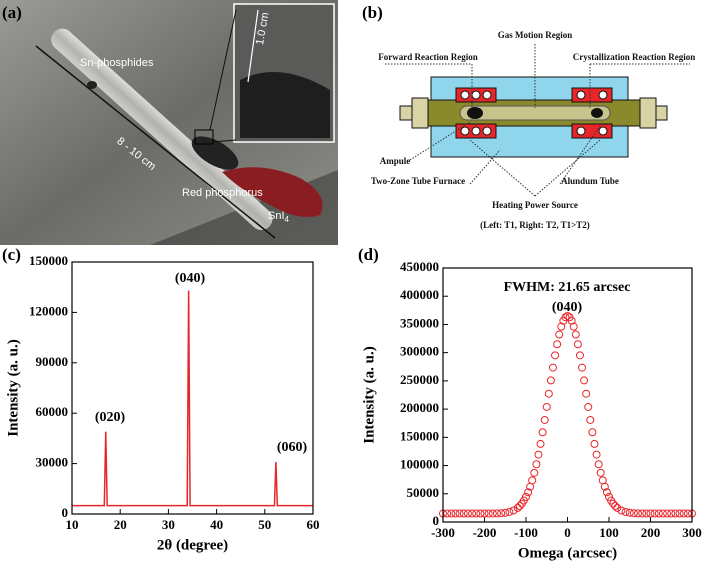 Image resolution: width=709 pixels, height=568 pixels. What do you see at coordinates (526, 532) in the screenshot?
I see `x-tick-label: -100` at bounding box center [526, 532].